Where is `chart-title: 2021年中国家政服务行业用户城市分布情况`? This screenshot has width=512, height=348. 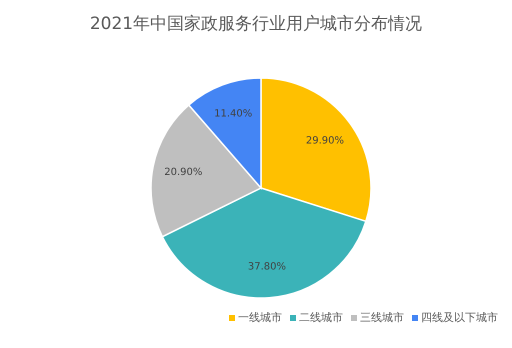
chart-title: 2021年中国家政服务行业用户城市分布情况 is located at coordinates (256, 24).